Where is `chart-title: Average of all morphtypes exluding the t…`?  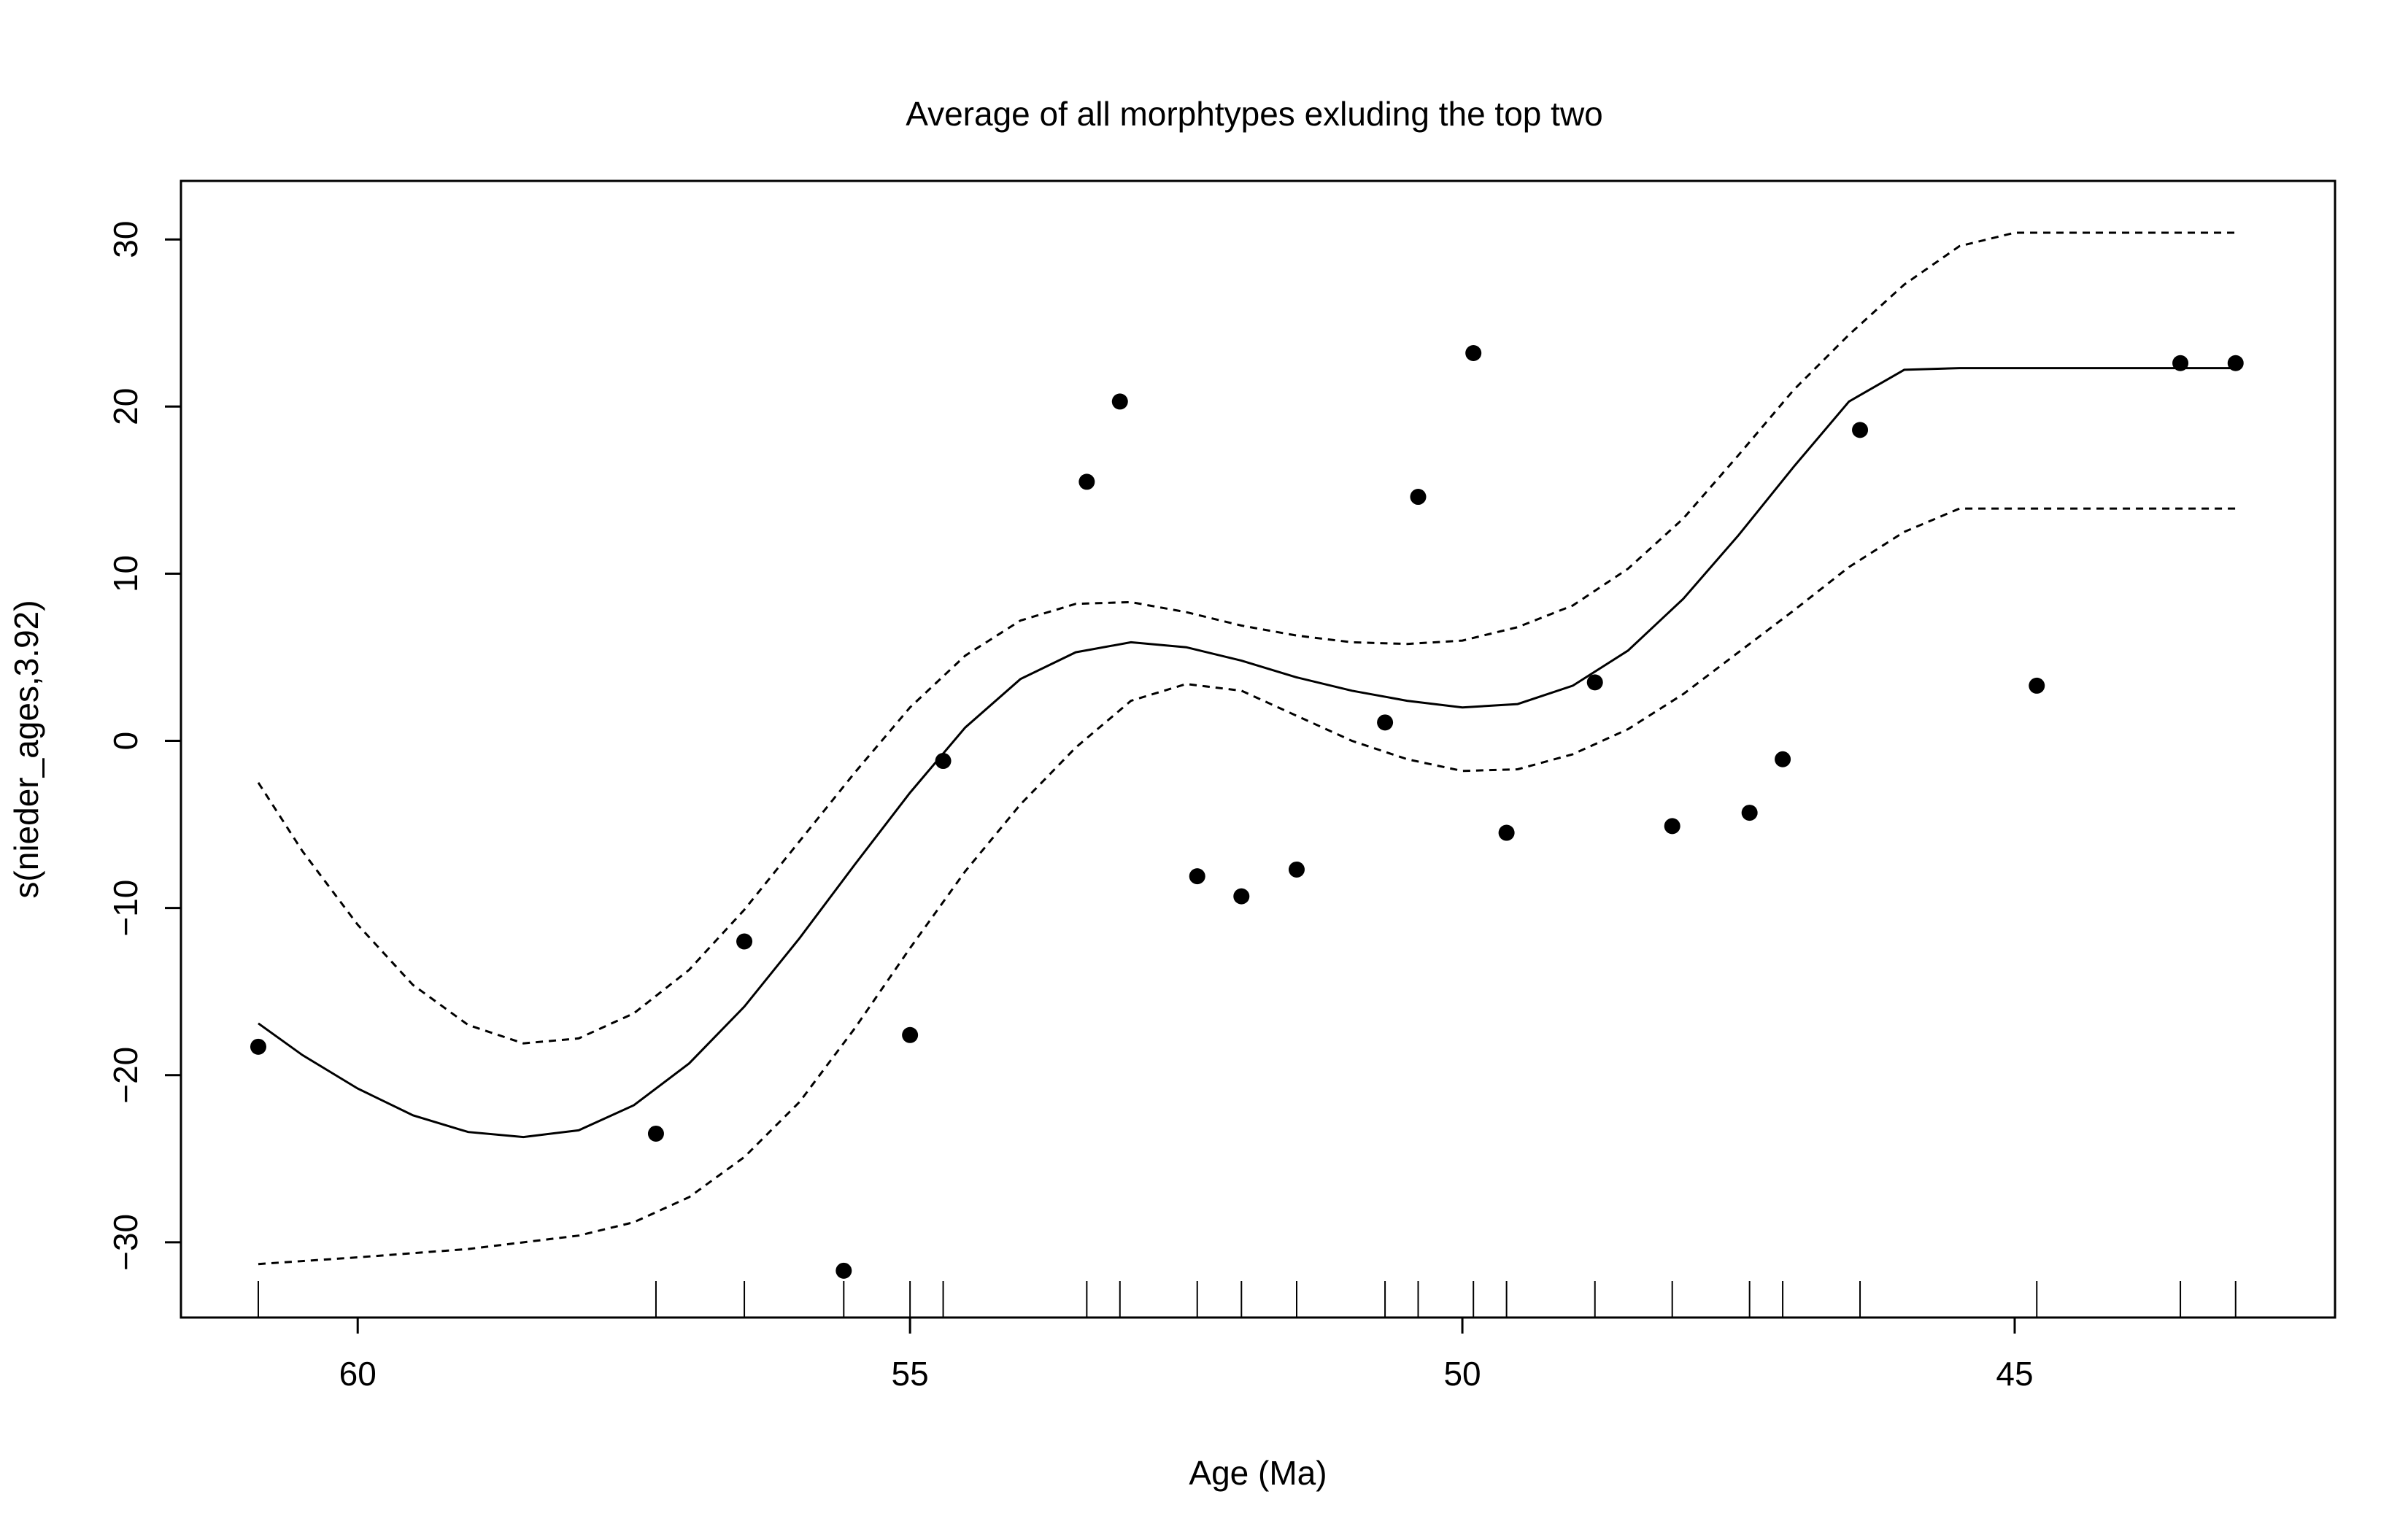 chart-title: Average of all morphtypes exluding the t… is located at coordinates (1254, 114).